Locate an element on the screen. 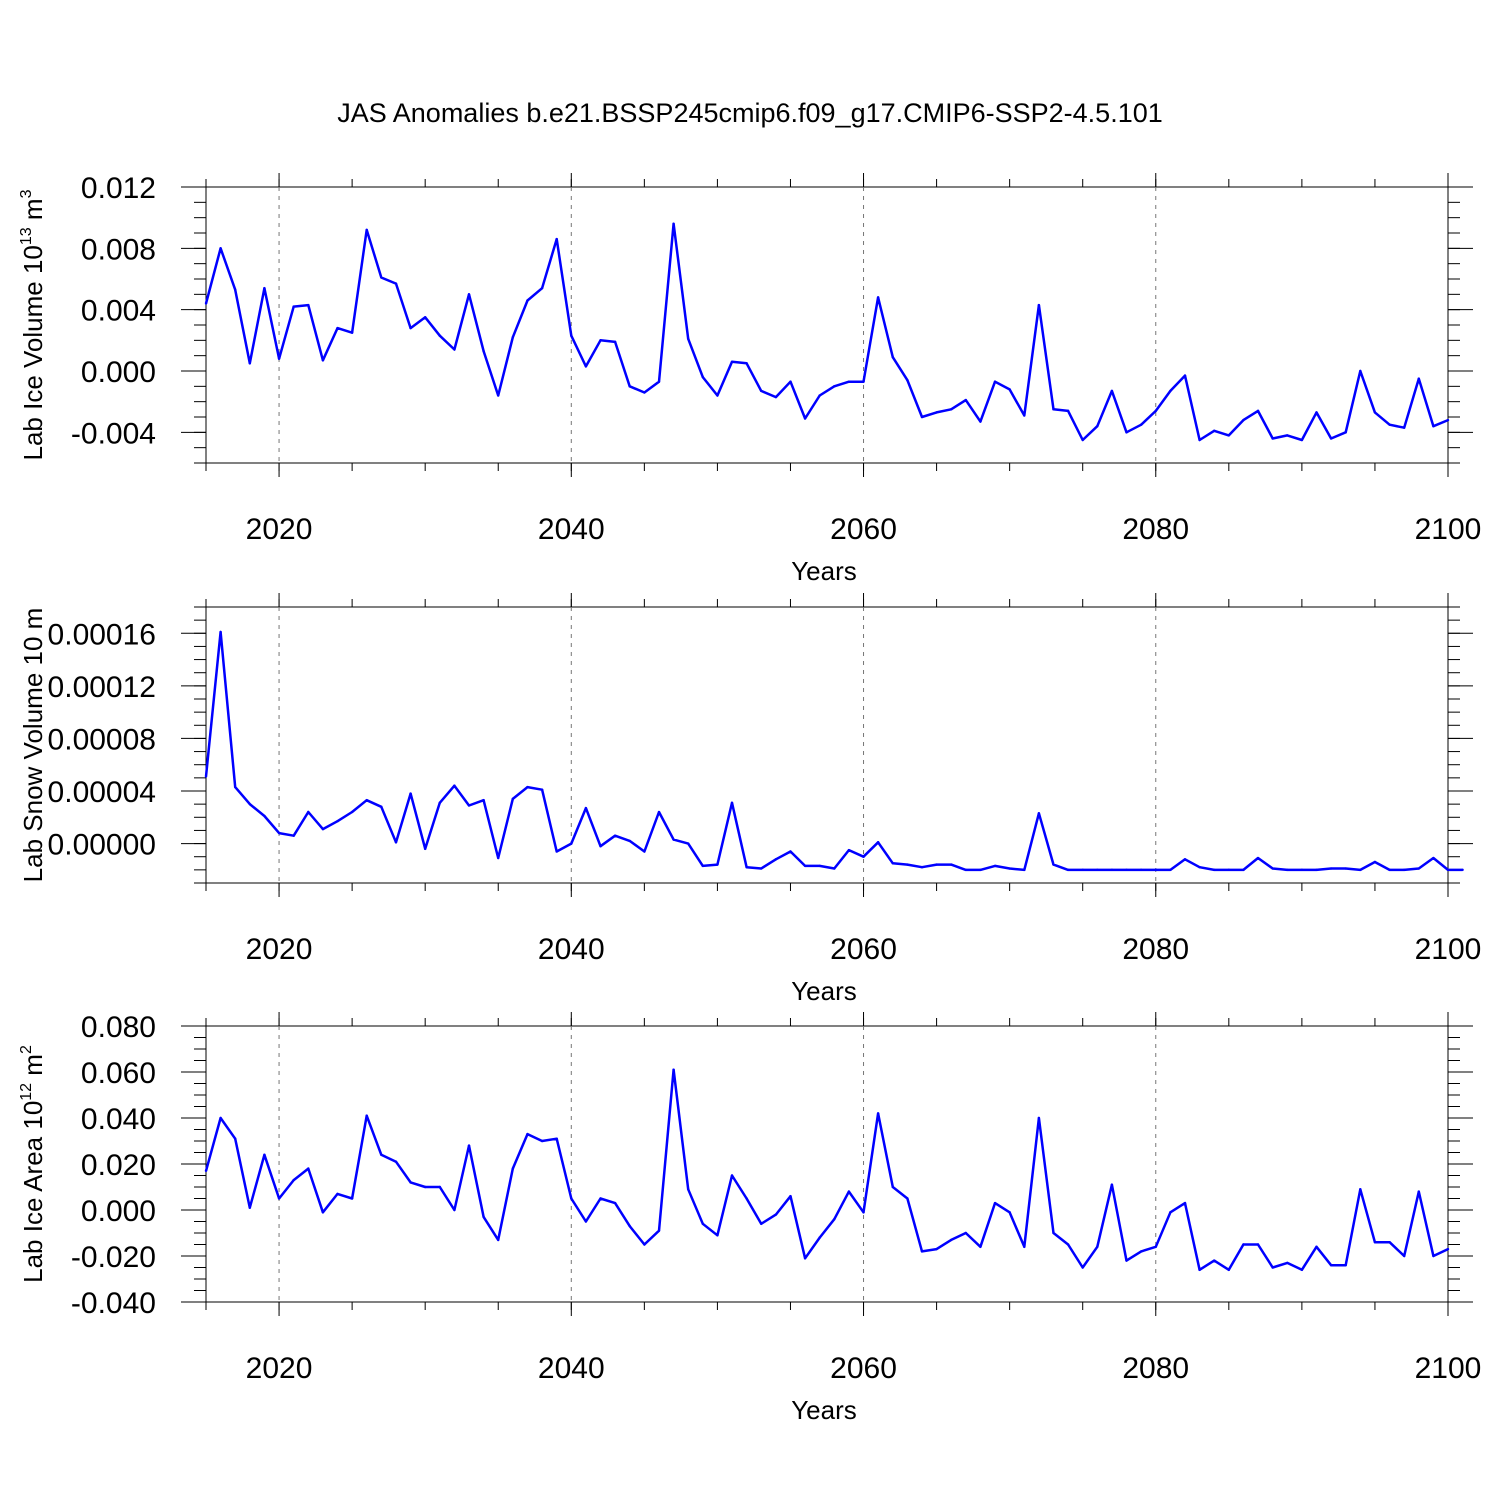 This screenshot has height=1500, width=1500. x-tick-label: 2100 is located at coordinates (1448, 529).